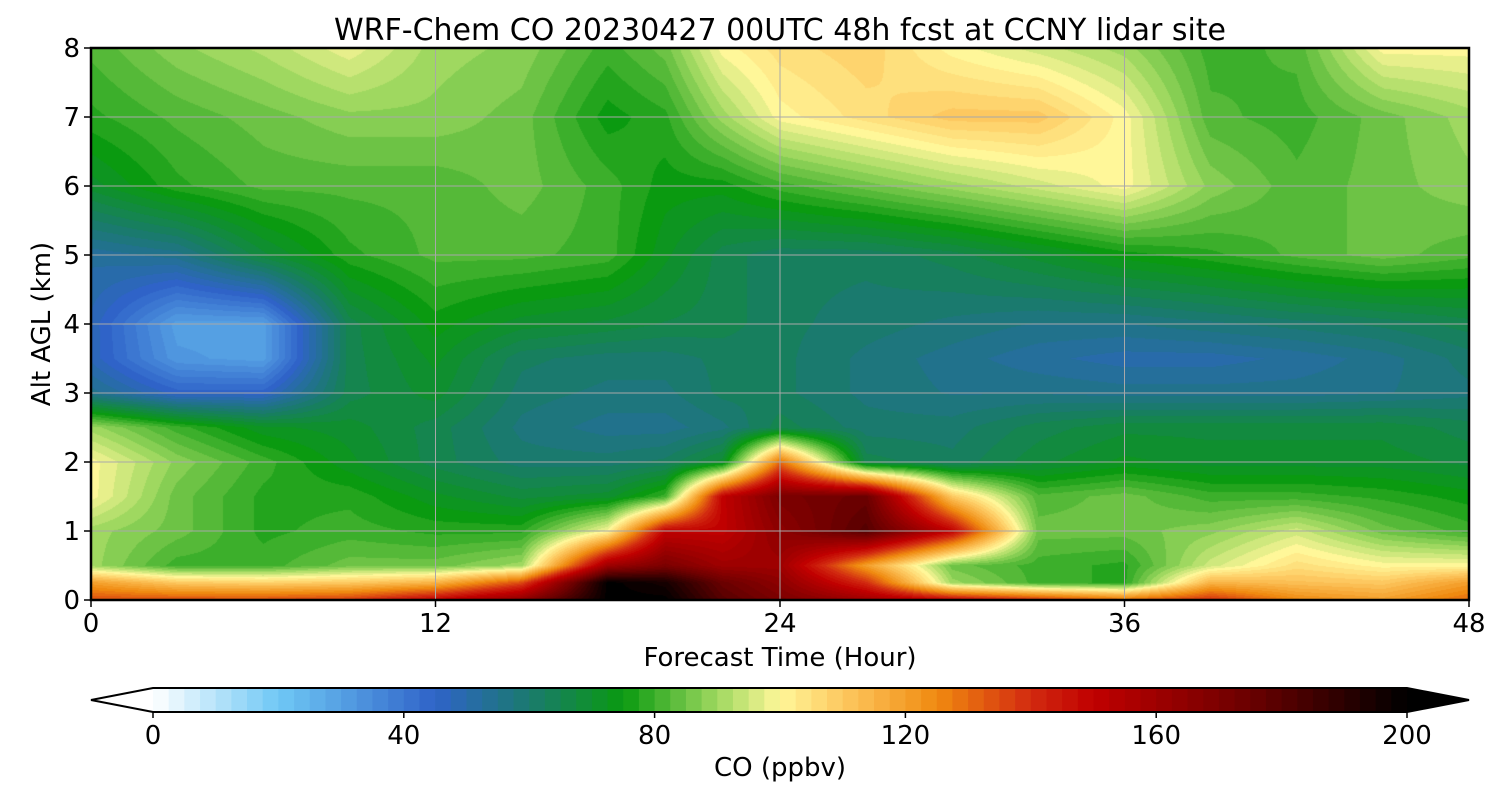 The image size is (1500, 800). What do you see at coordinates (779, 658) in the screenshot?
I see `x-axis-label: Forecast Time (Hour)` at bounding box center [779, 658].